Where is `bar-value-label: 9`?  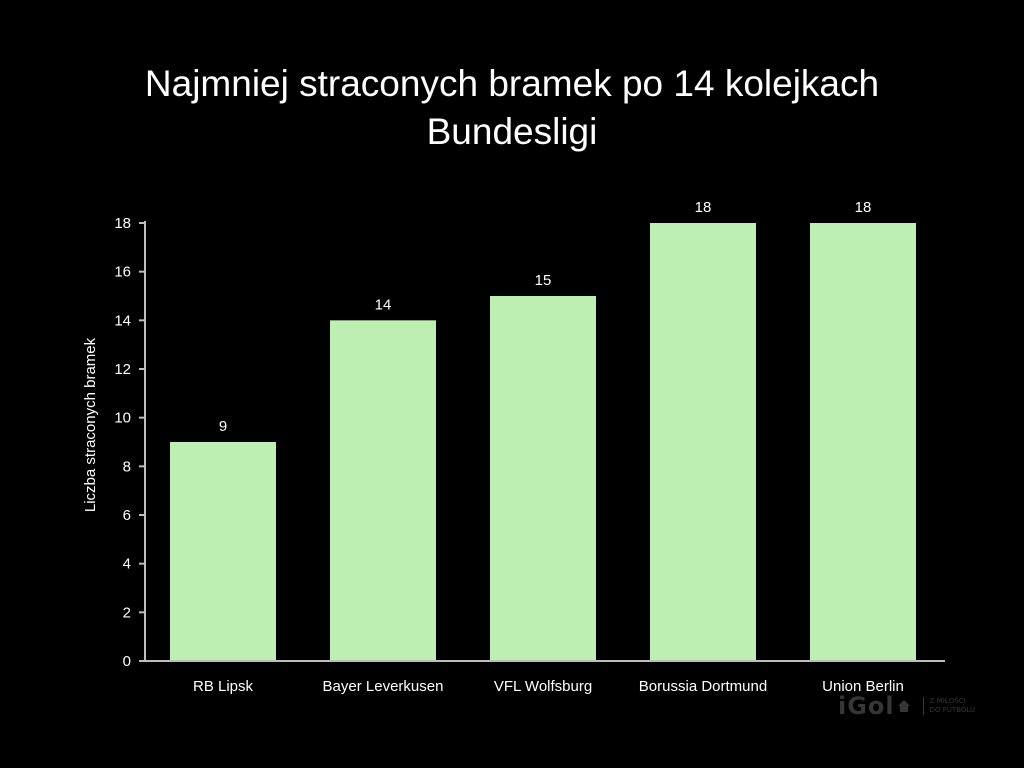 bar-value-label: 9 is located at coordinates (223, 426).